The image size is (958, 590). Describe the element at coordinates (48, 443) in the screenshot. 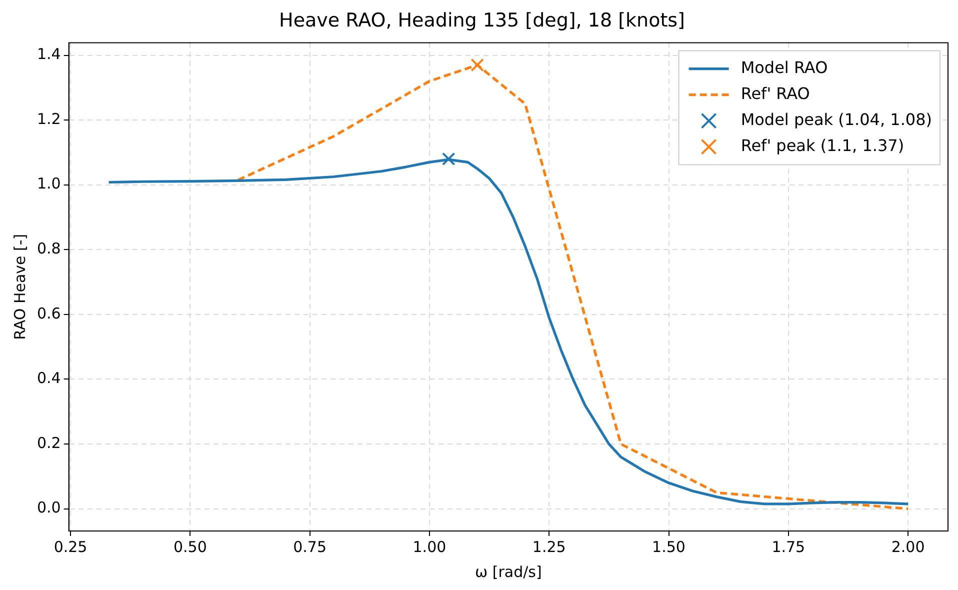

I see `y-tick-label: 0.2` at that location.